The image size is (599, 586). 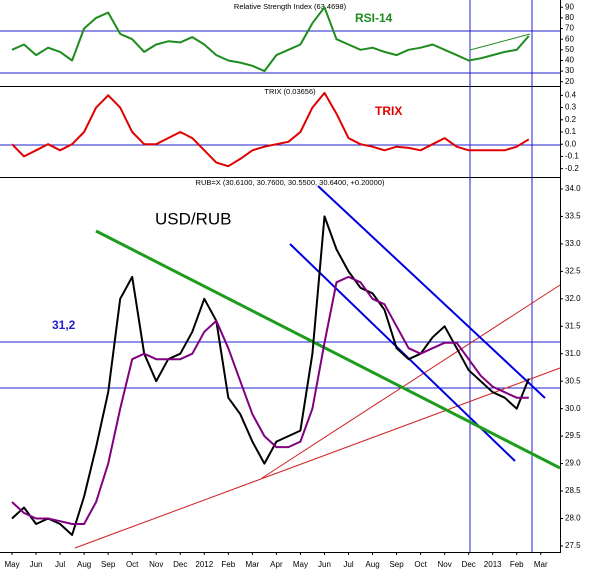 What do you see at coordinates (493, 564) in the screenshot?
I see `x-tick-label: 2013` at bounding box center [493, 564].